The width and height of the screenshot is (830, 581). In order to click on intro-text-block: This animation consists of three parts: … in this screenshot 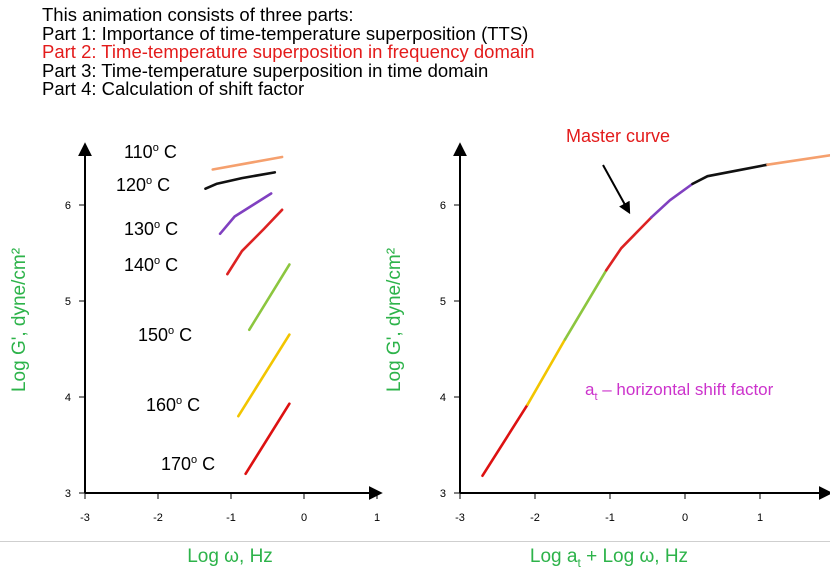, I will do `click(288, 51)`.